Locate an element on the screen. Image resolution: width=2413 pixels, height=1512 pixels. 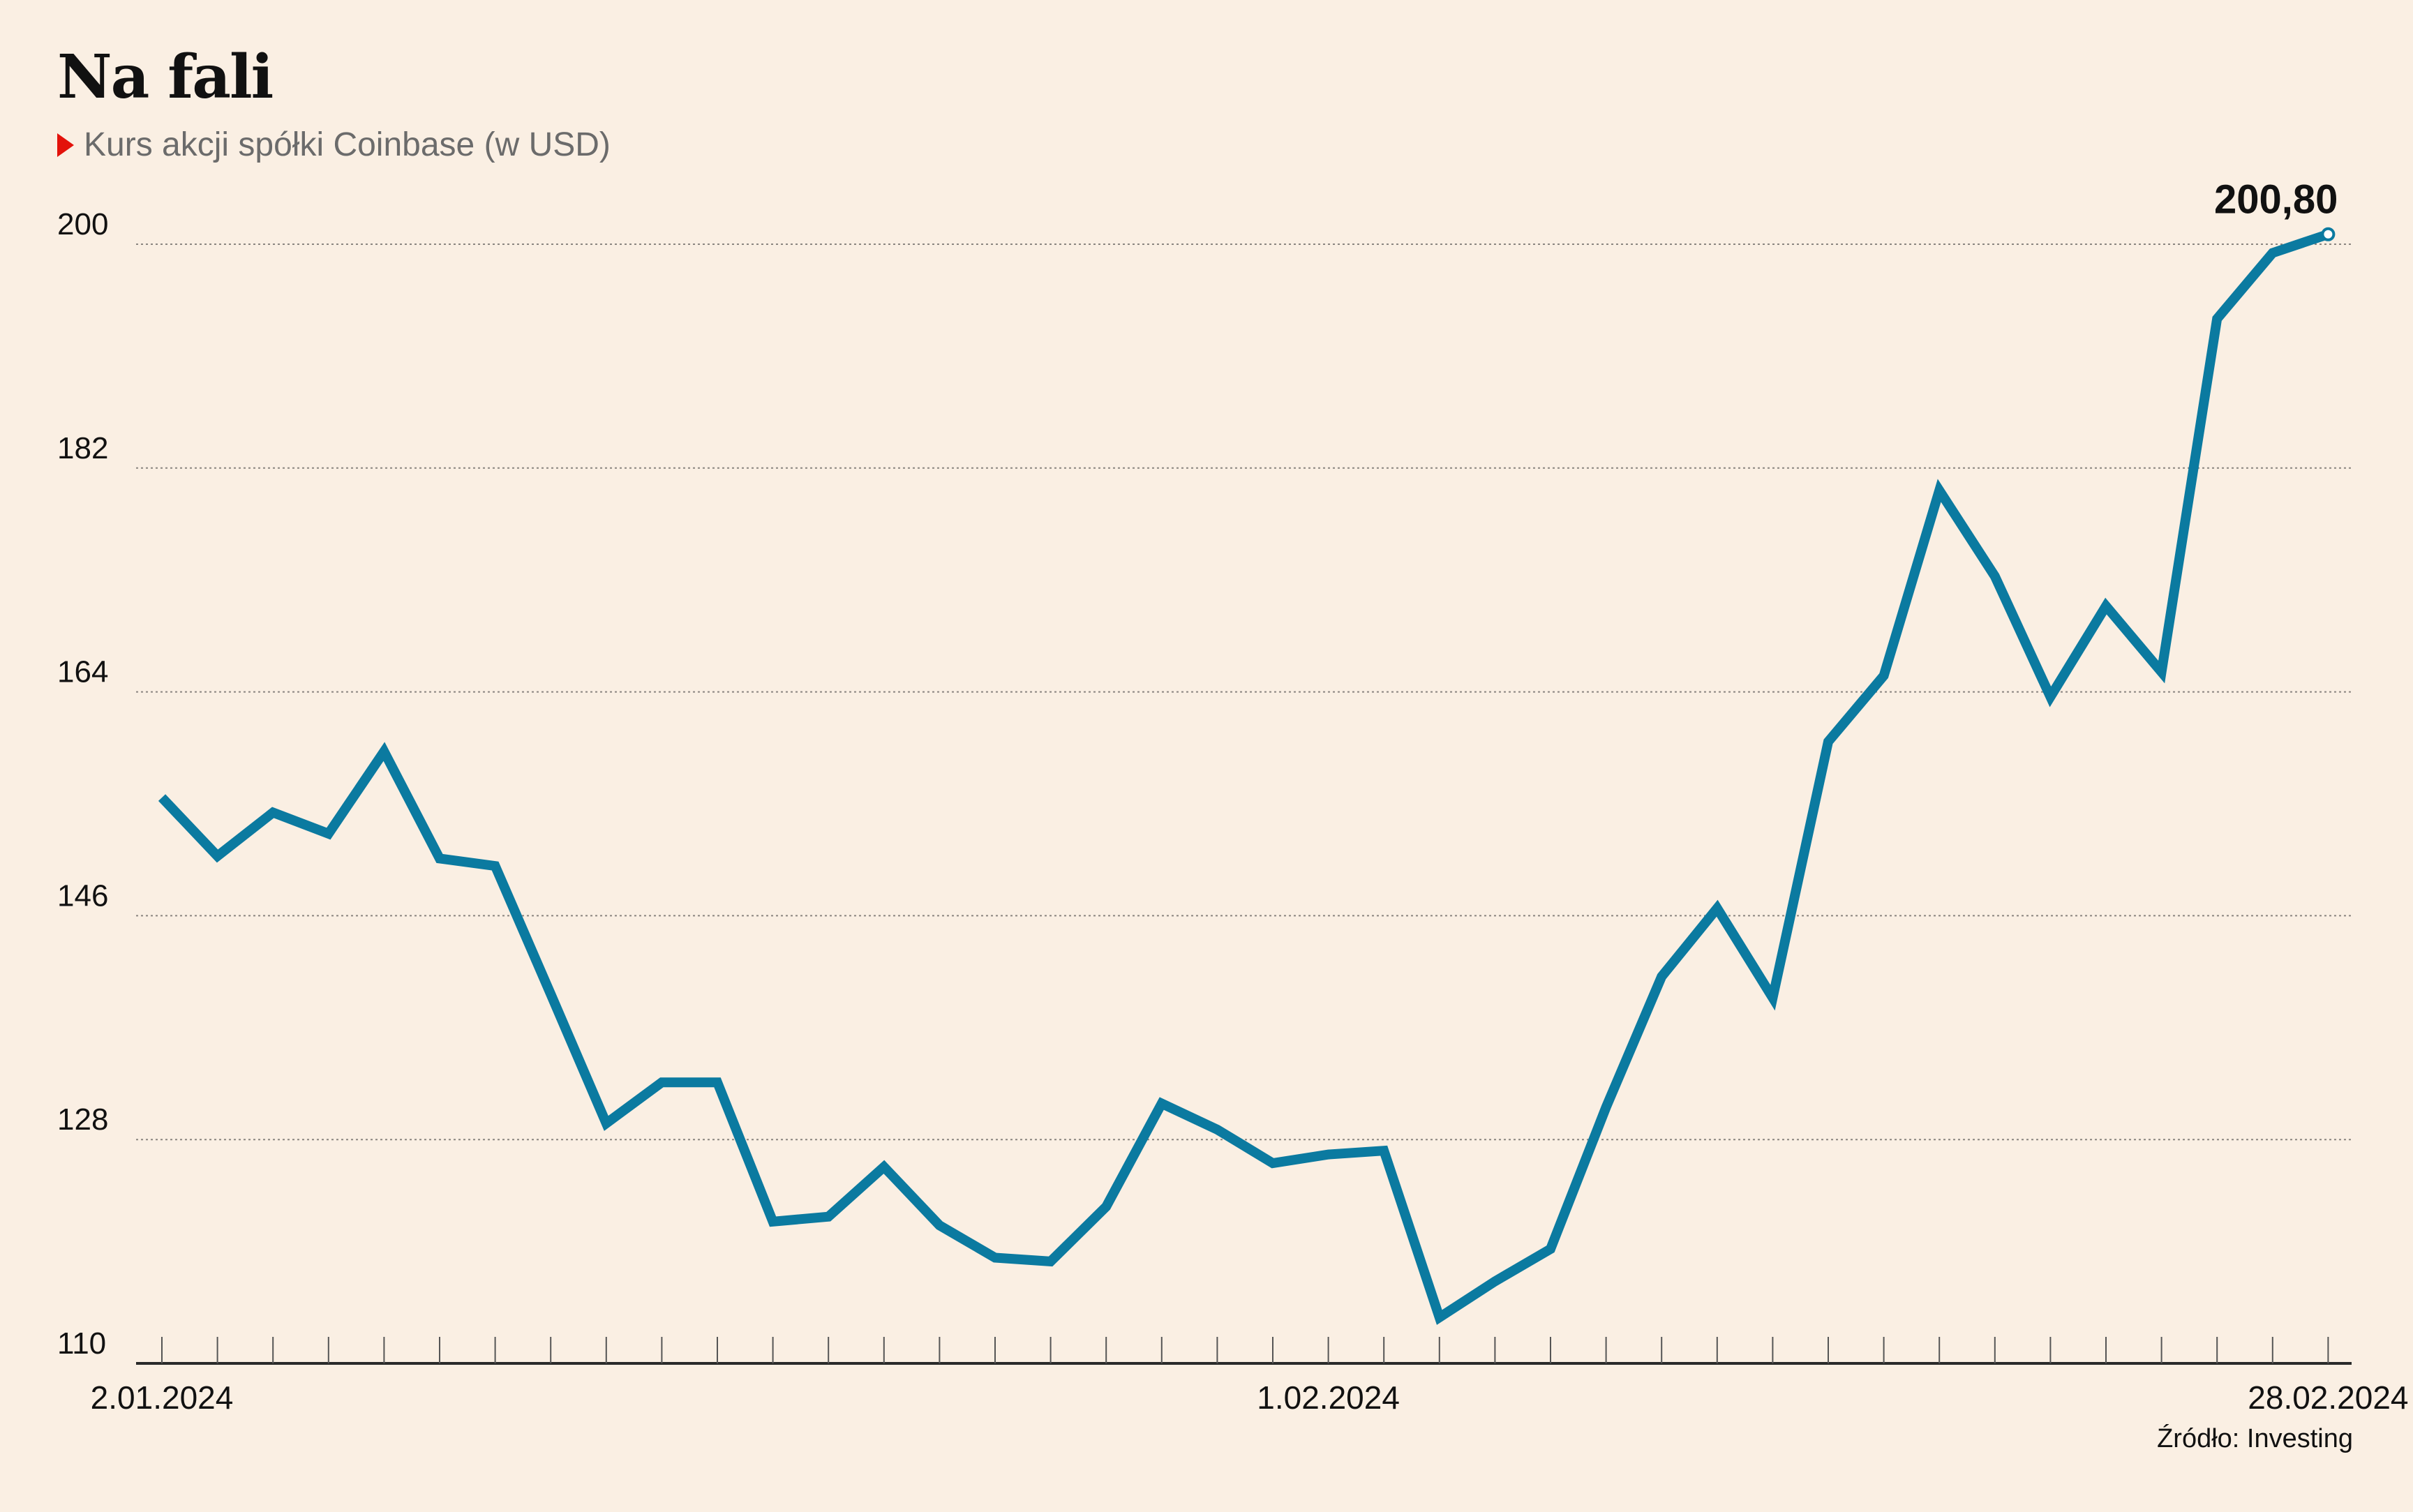
chart-subtitle-text: Kurs akcji spółki Coinbase (w USD) is located at coordinates (347, 144).